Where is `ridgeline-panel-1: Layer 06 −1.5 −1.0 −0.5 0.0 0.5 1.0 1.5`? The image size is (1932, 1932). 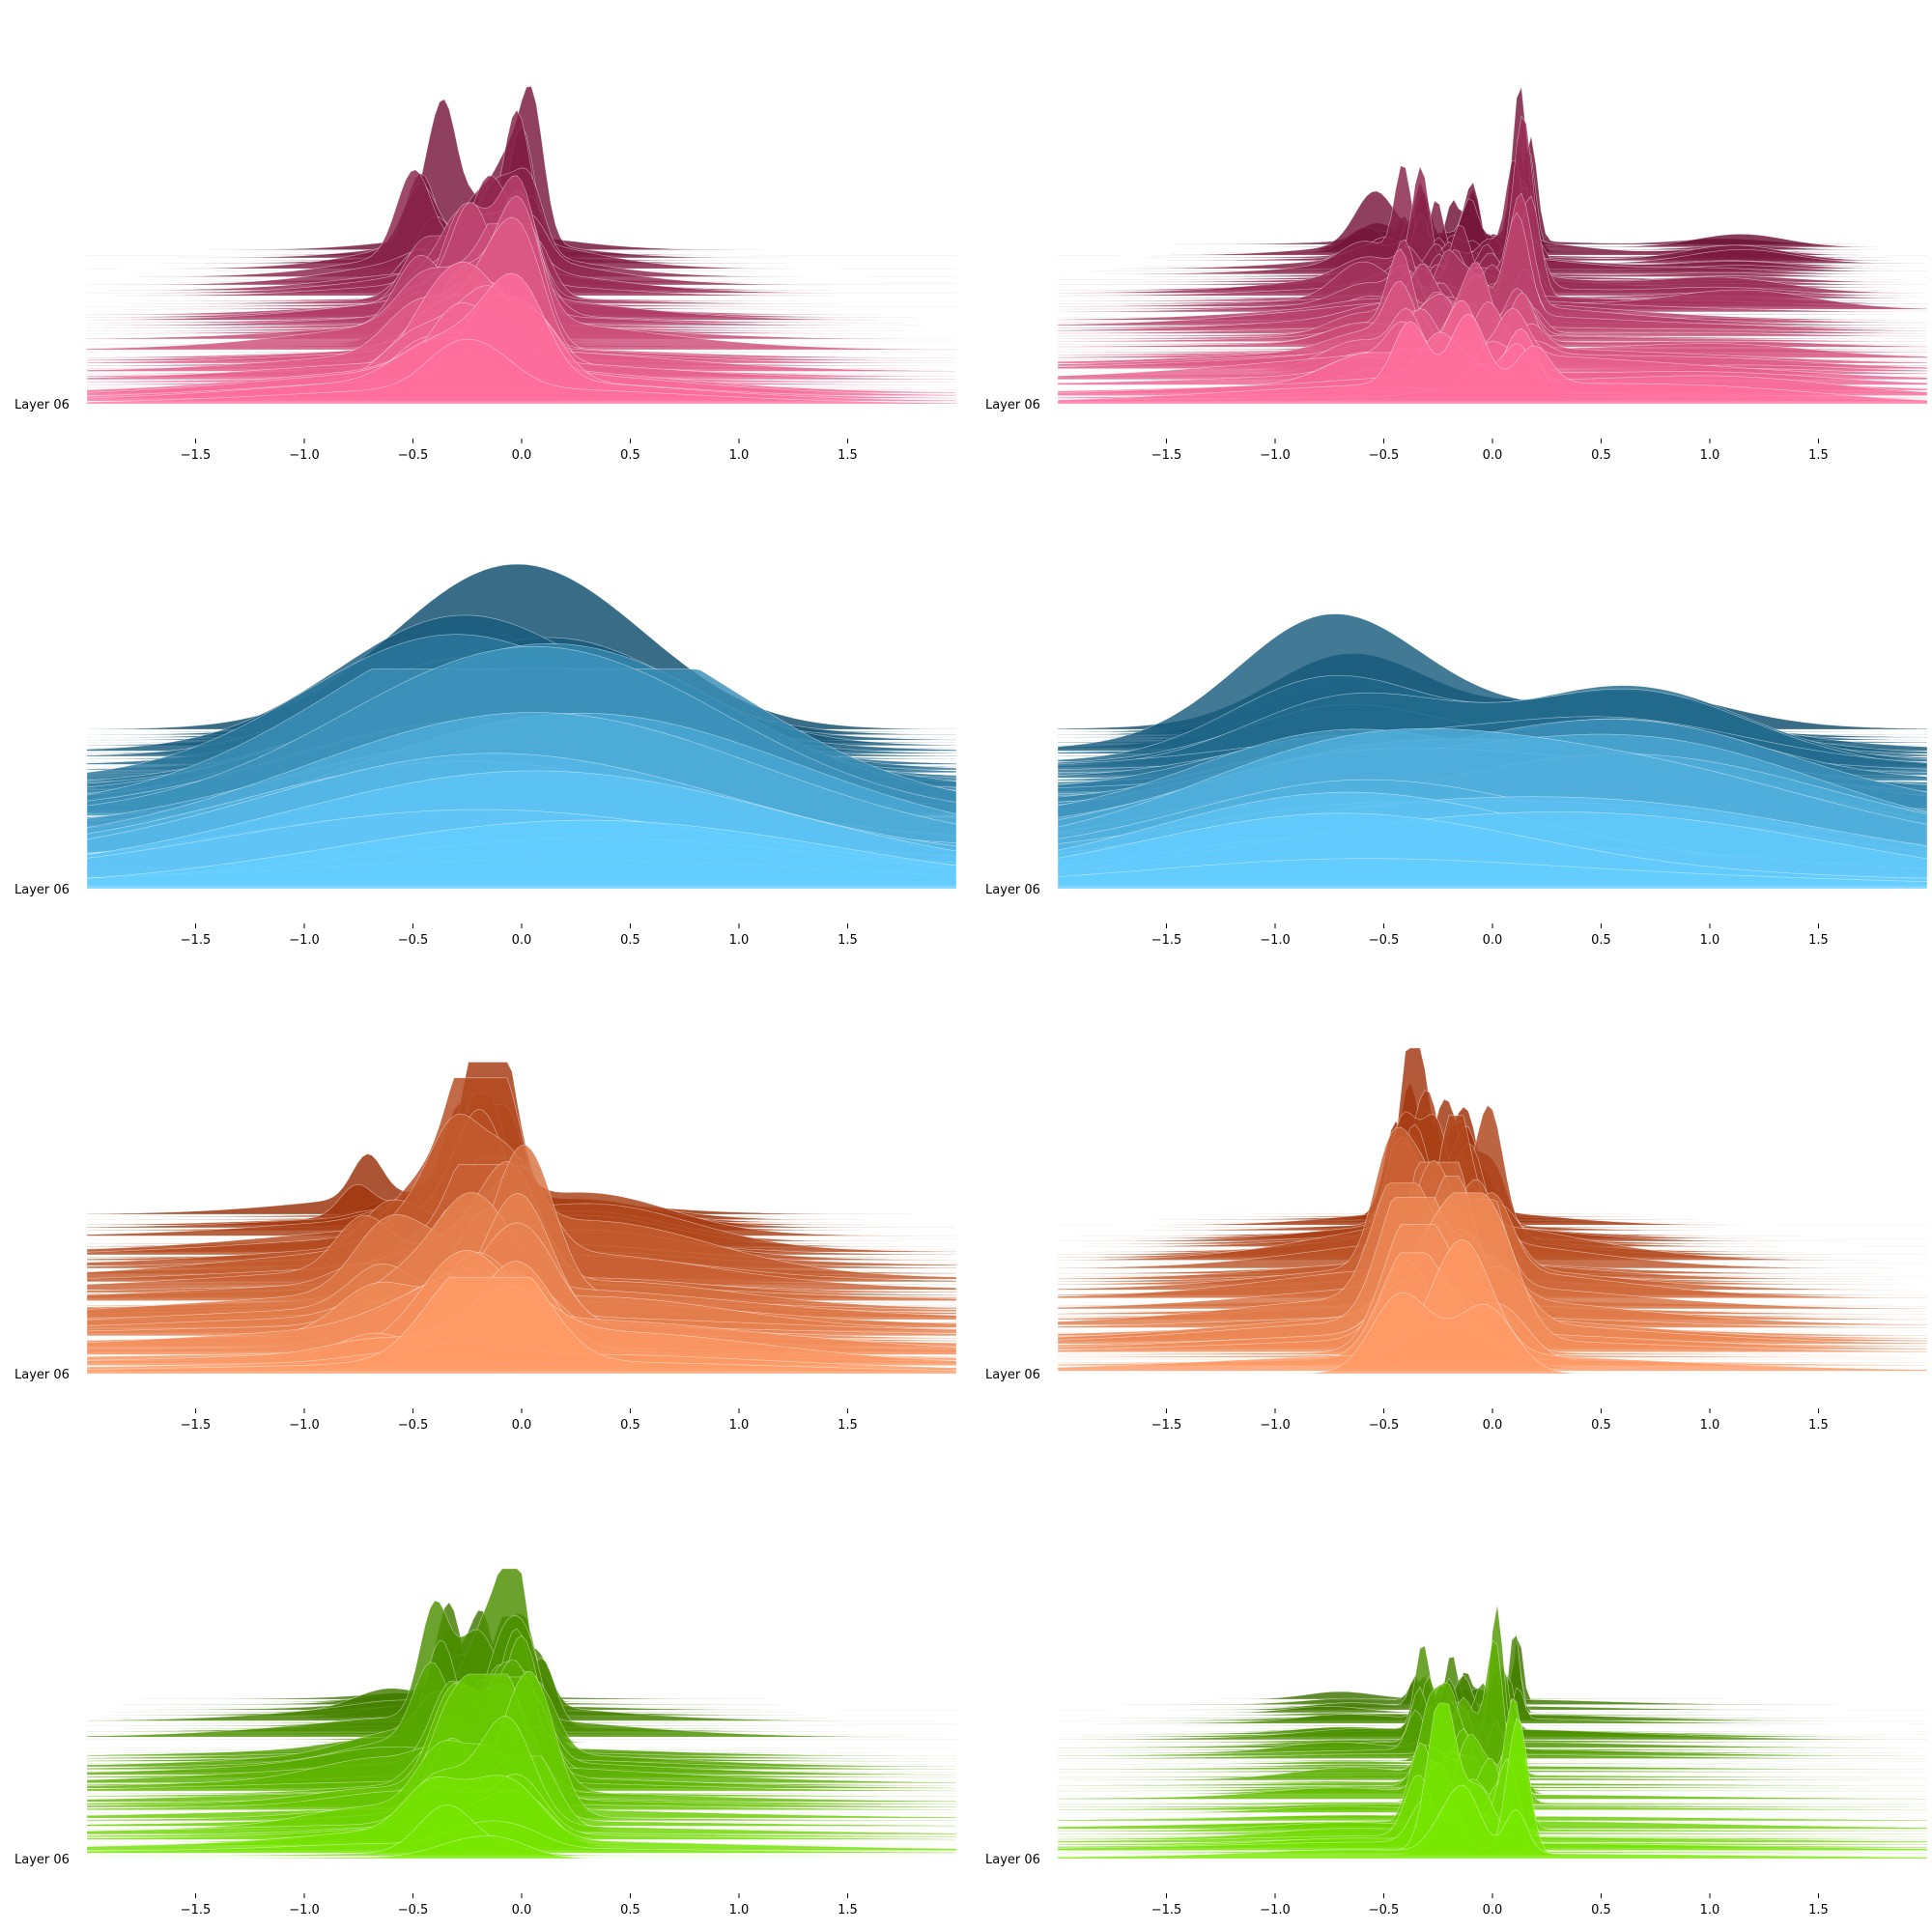
ridgeline-panel-1: Layer 06 −1.5 −1.0 −0.5 0.0 0.5 1.0 1.5 is located at coordinates (485, 274).